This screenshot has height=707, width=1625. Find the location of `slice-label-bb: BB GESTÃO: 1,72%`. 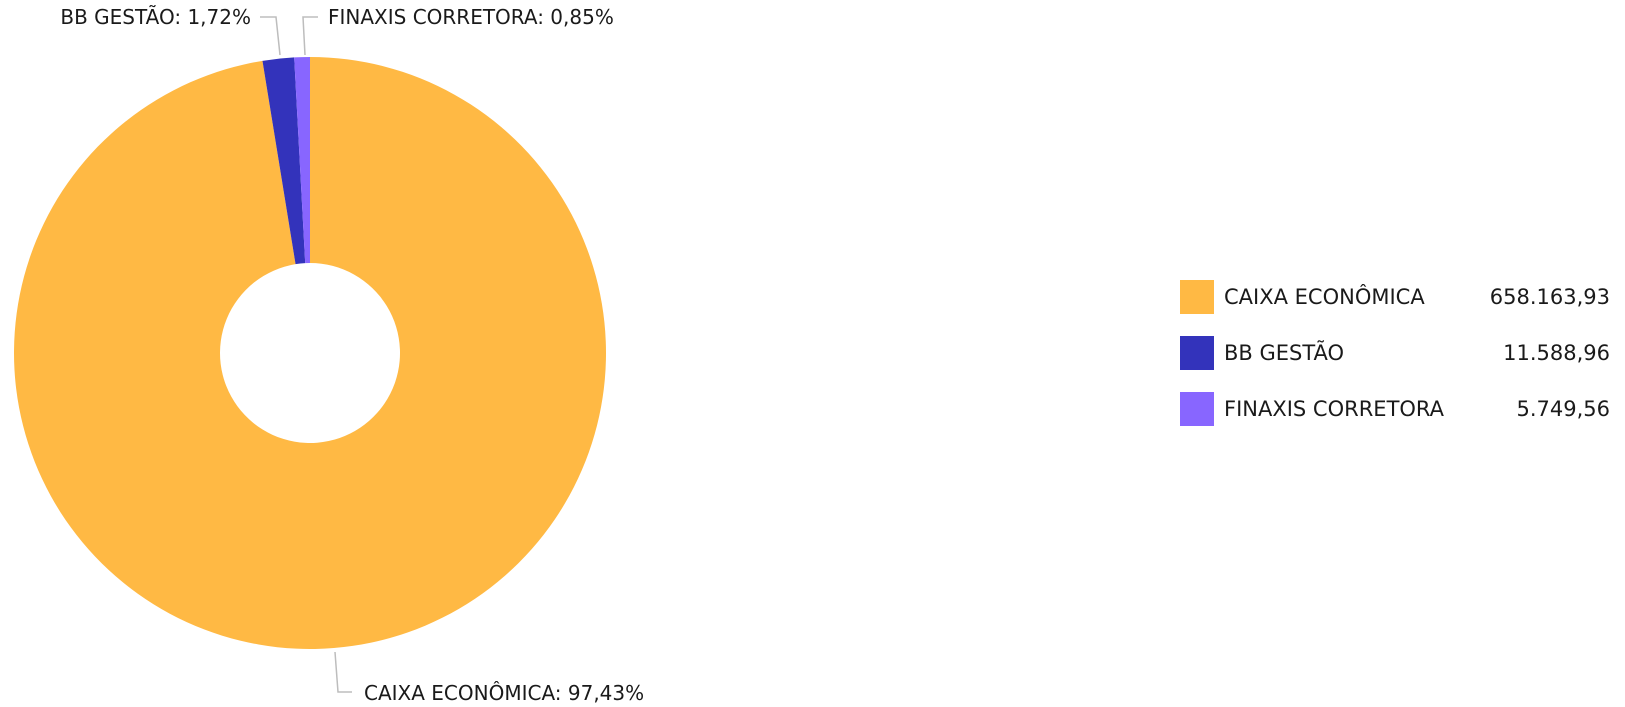

slice-label-bb: BB GESTÃO: 1,72% is located at coordinates (155, 17).